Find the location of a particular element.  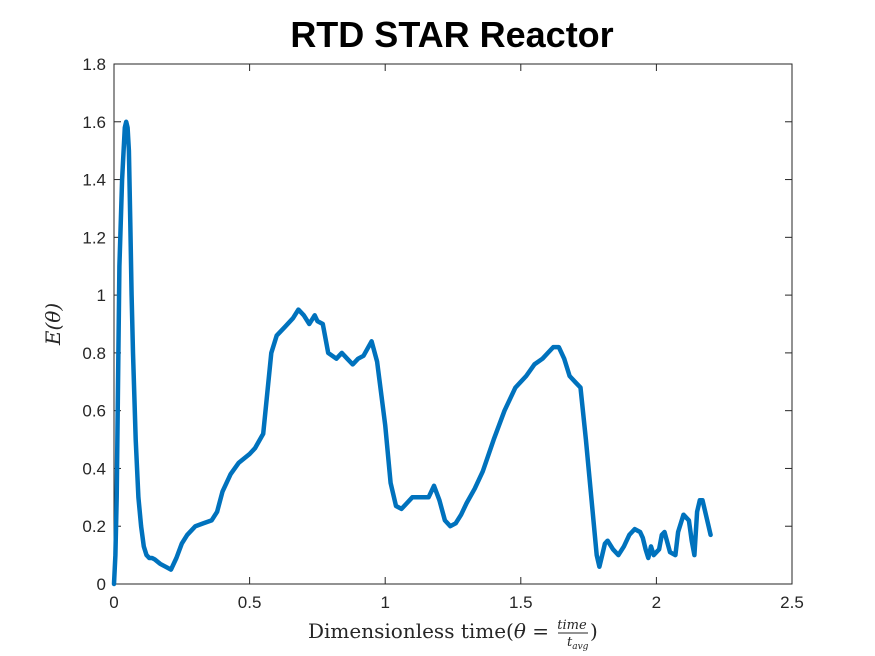

y-tick-label: 1.2 is located at coordinates (94, 237).